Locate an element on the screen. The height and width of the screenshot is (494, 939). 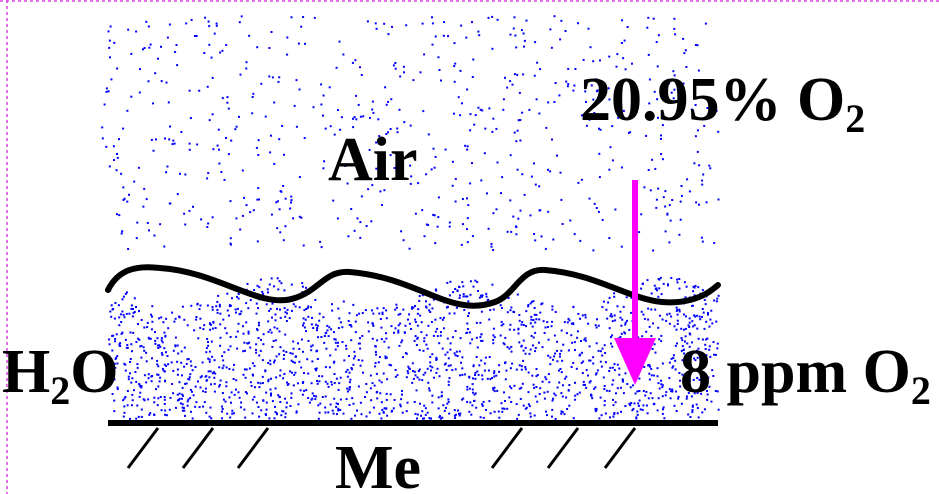
water-surface is located at coordinates (413, 286).